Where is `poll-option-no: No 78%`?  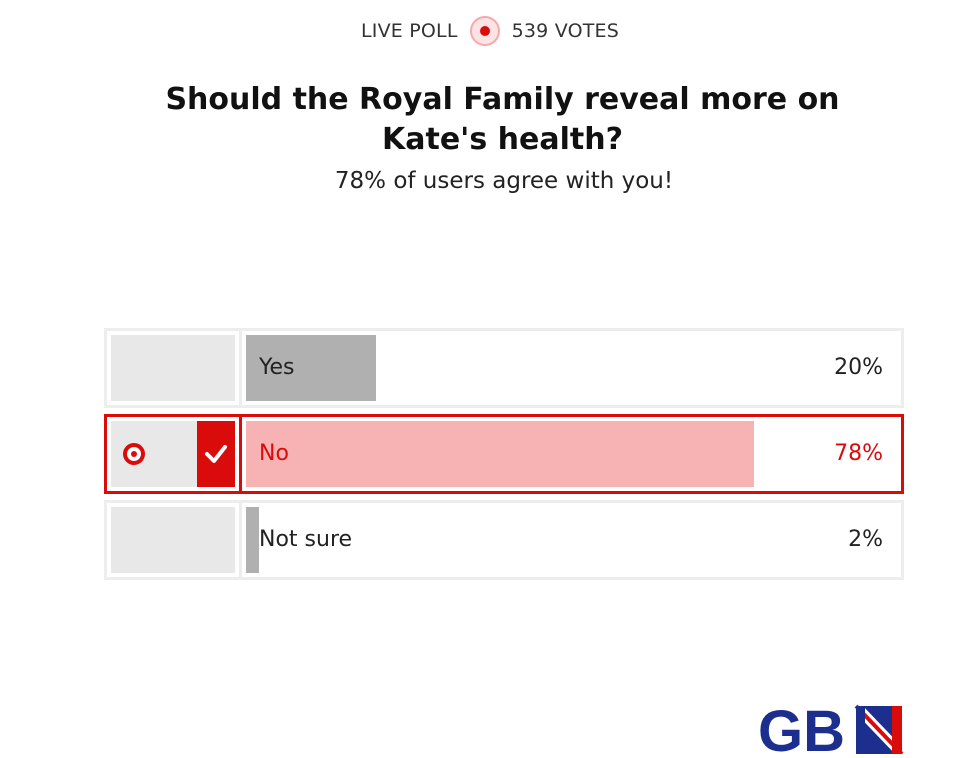 poll-option-no: No 78% is located at coordinates (504, 454).